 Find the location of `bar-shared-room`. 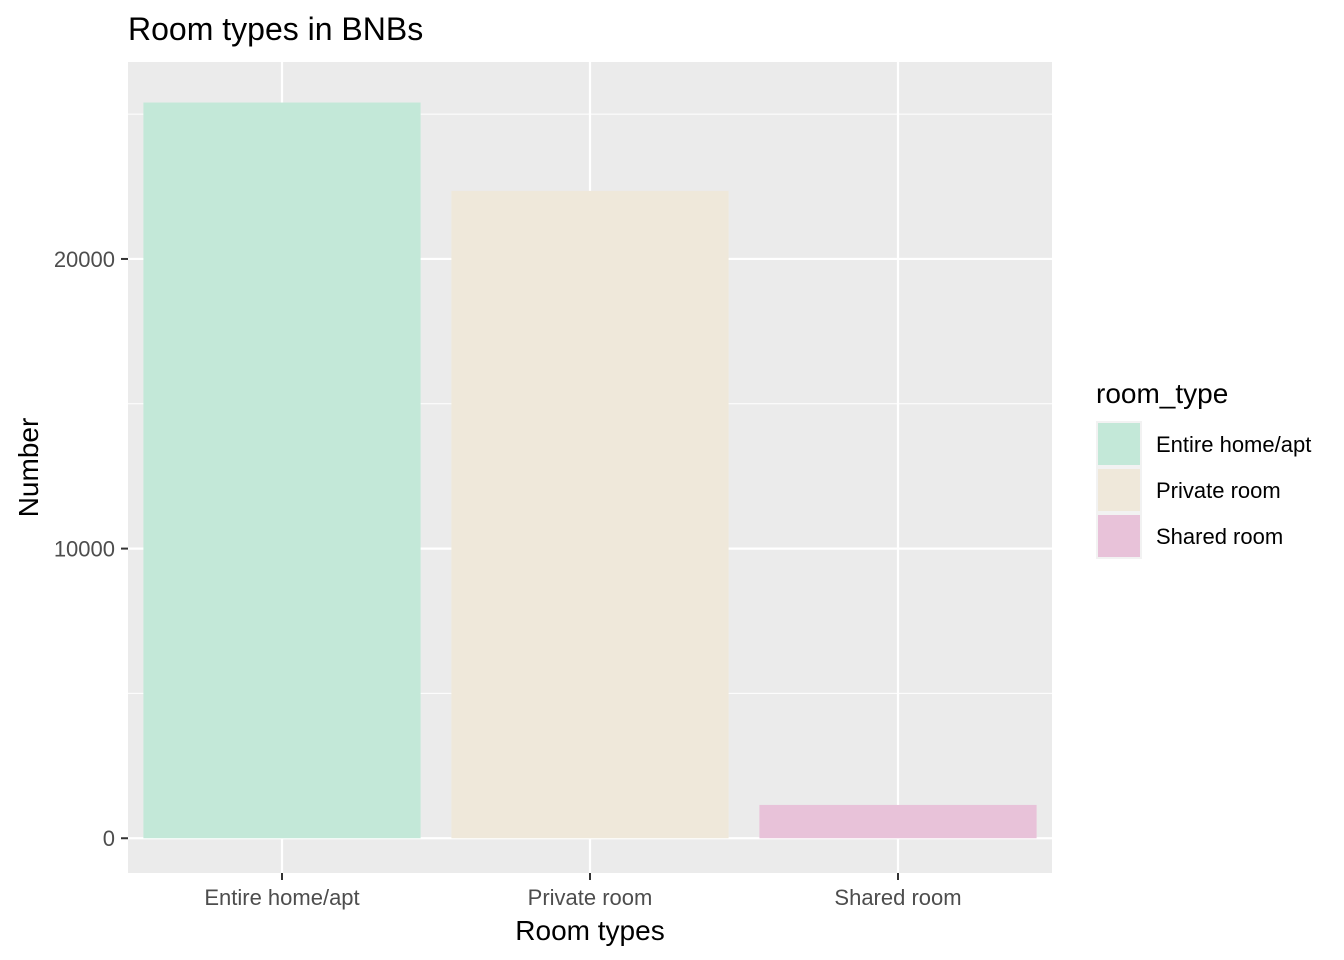

bar-shared-room is located at coordinates (898, 821).